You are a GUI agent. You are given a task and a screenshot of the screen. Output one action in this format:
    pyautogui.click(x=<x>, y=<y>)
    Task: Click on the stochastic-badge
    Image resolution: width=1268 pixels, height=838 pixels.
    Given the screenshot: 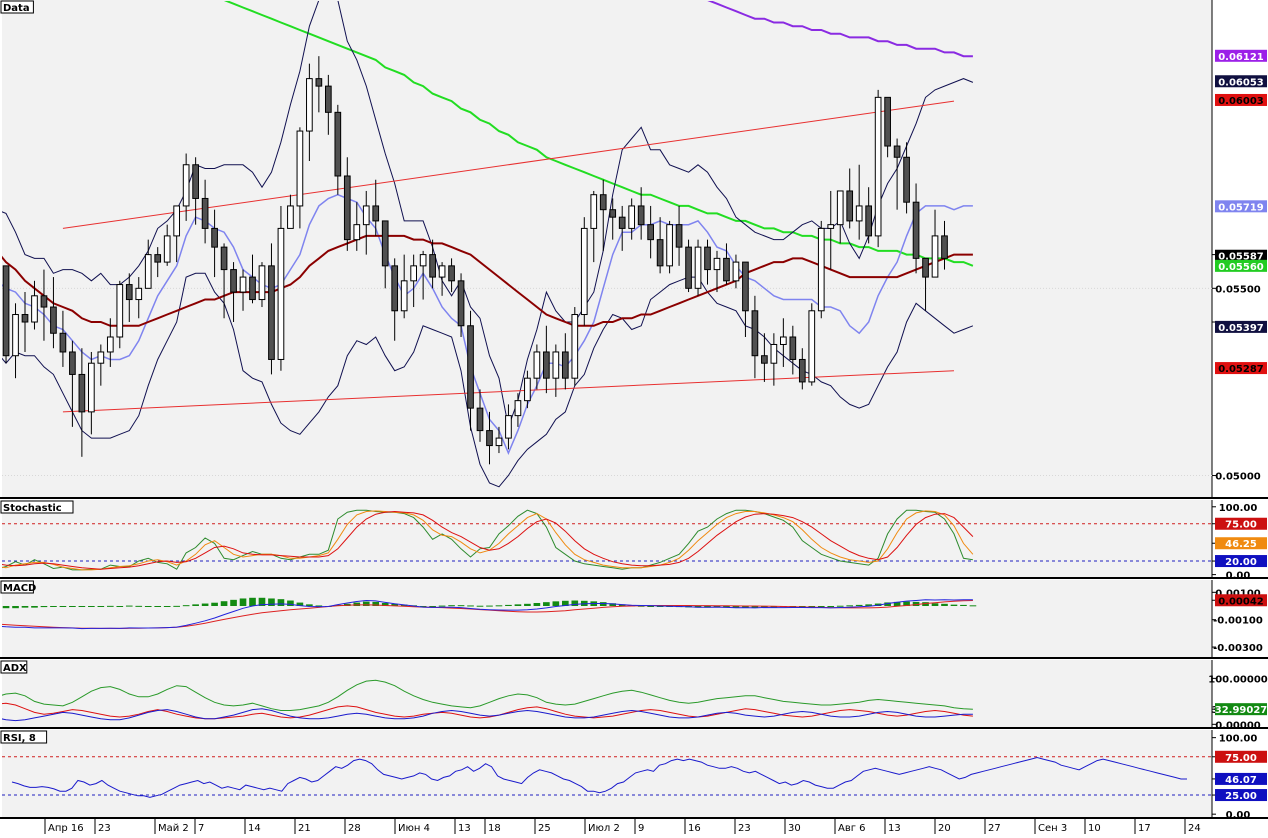 What is the action you would take?
    pyautogui.click(x=1241, y=561)
    